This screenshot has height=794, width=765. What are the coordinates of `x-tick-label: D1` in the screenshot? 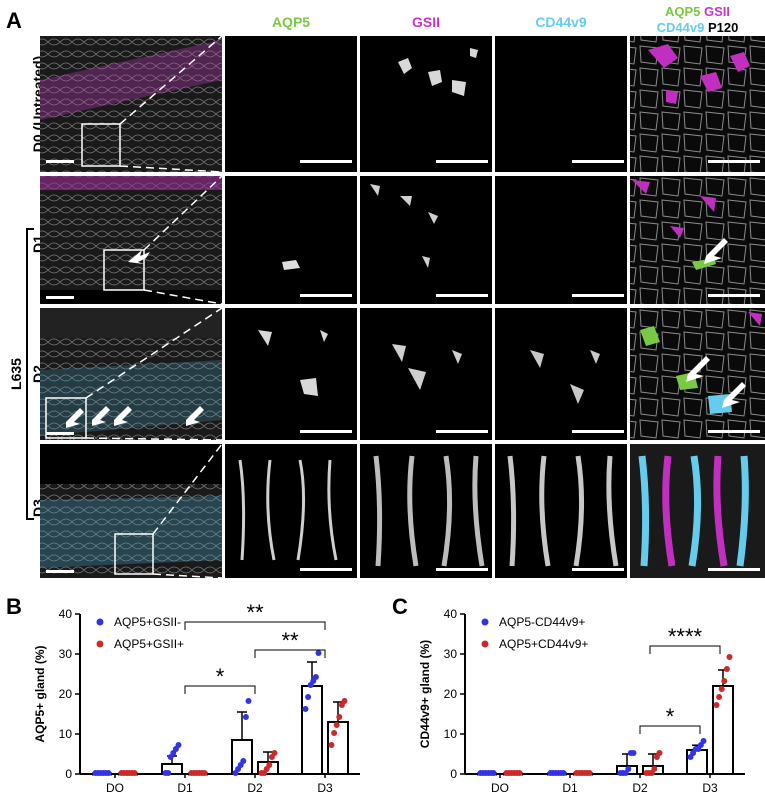 It's located at (570, 787).